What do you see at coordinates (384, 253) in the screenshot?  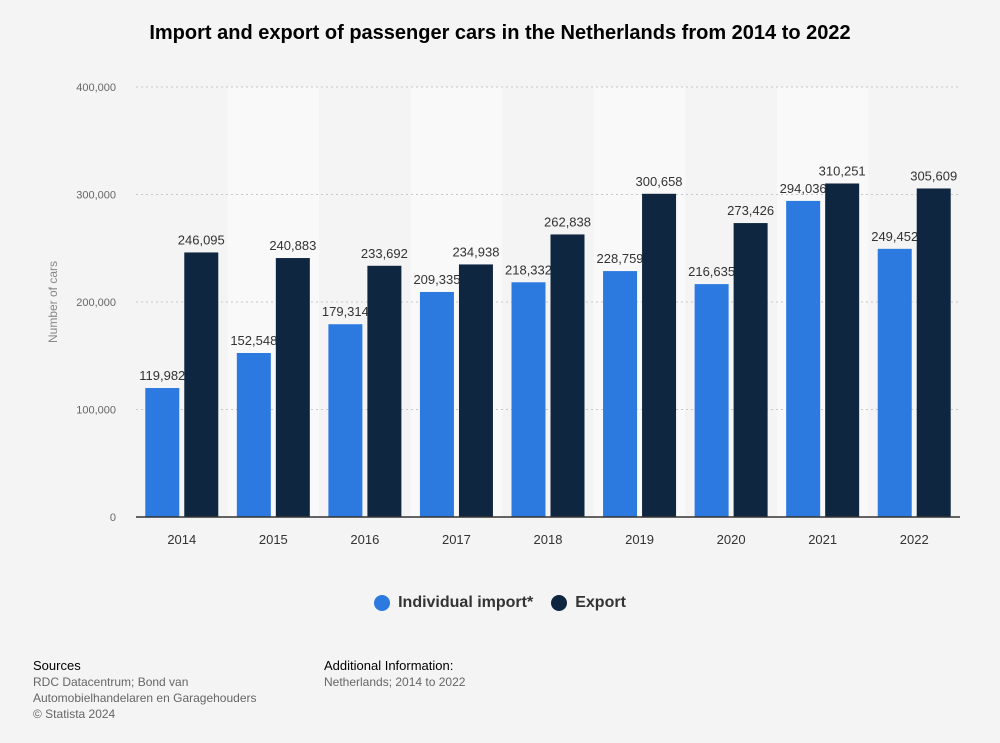 I see `data-label-export-2016: 233,692` at bounding box center [384, 253].